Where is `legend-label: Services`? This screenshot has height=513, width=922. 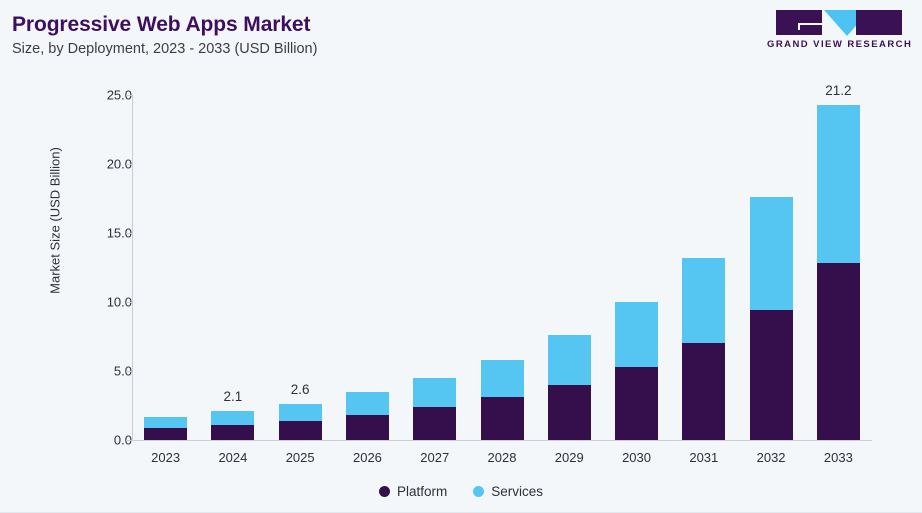
legend-label: Services is located at coordinates (517, 491).